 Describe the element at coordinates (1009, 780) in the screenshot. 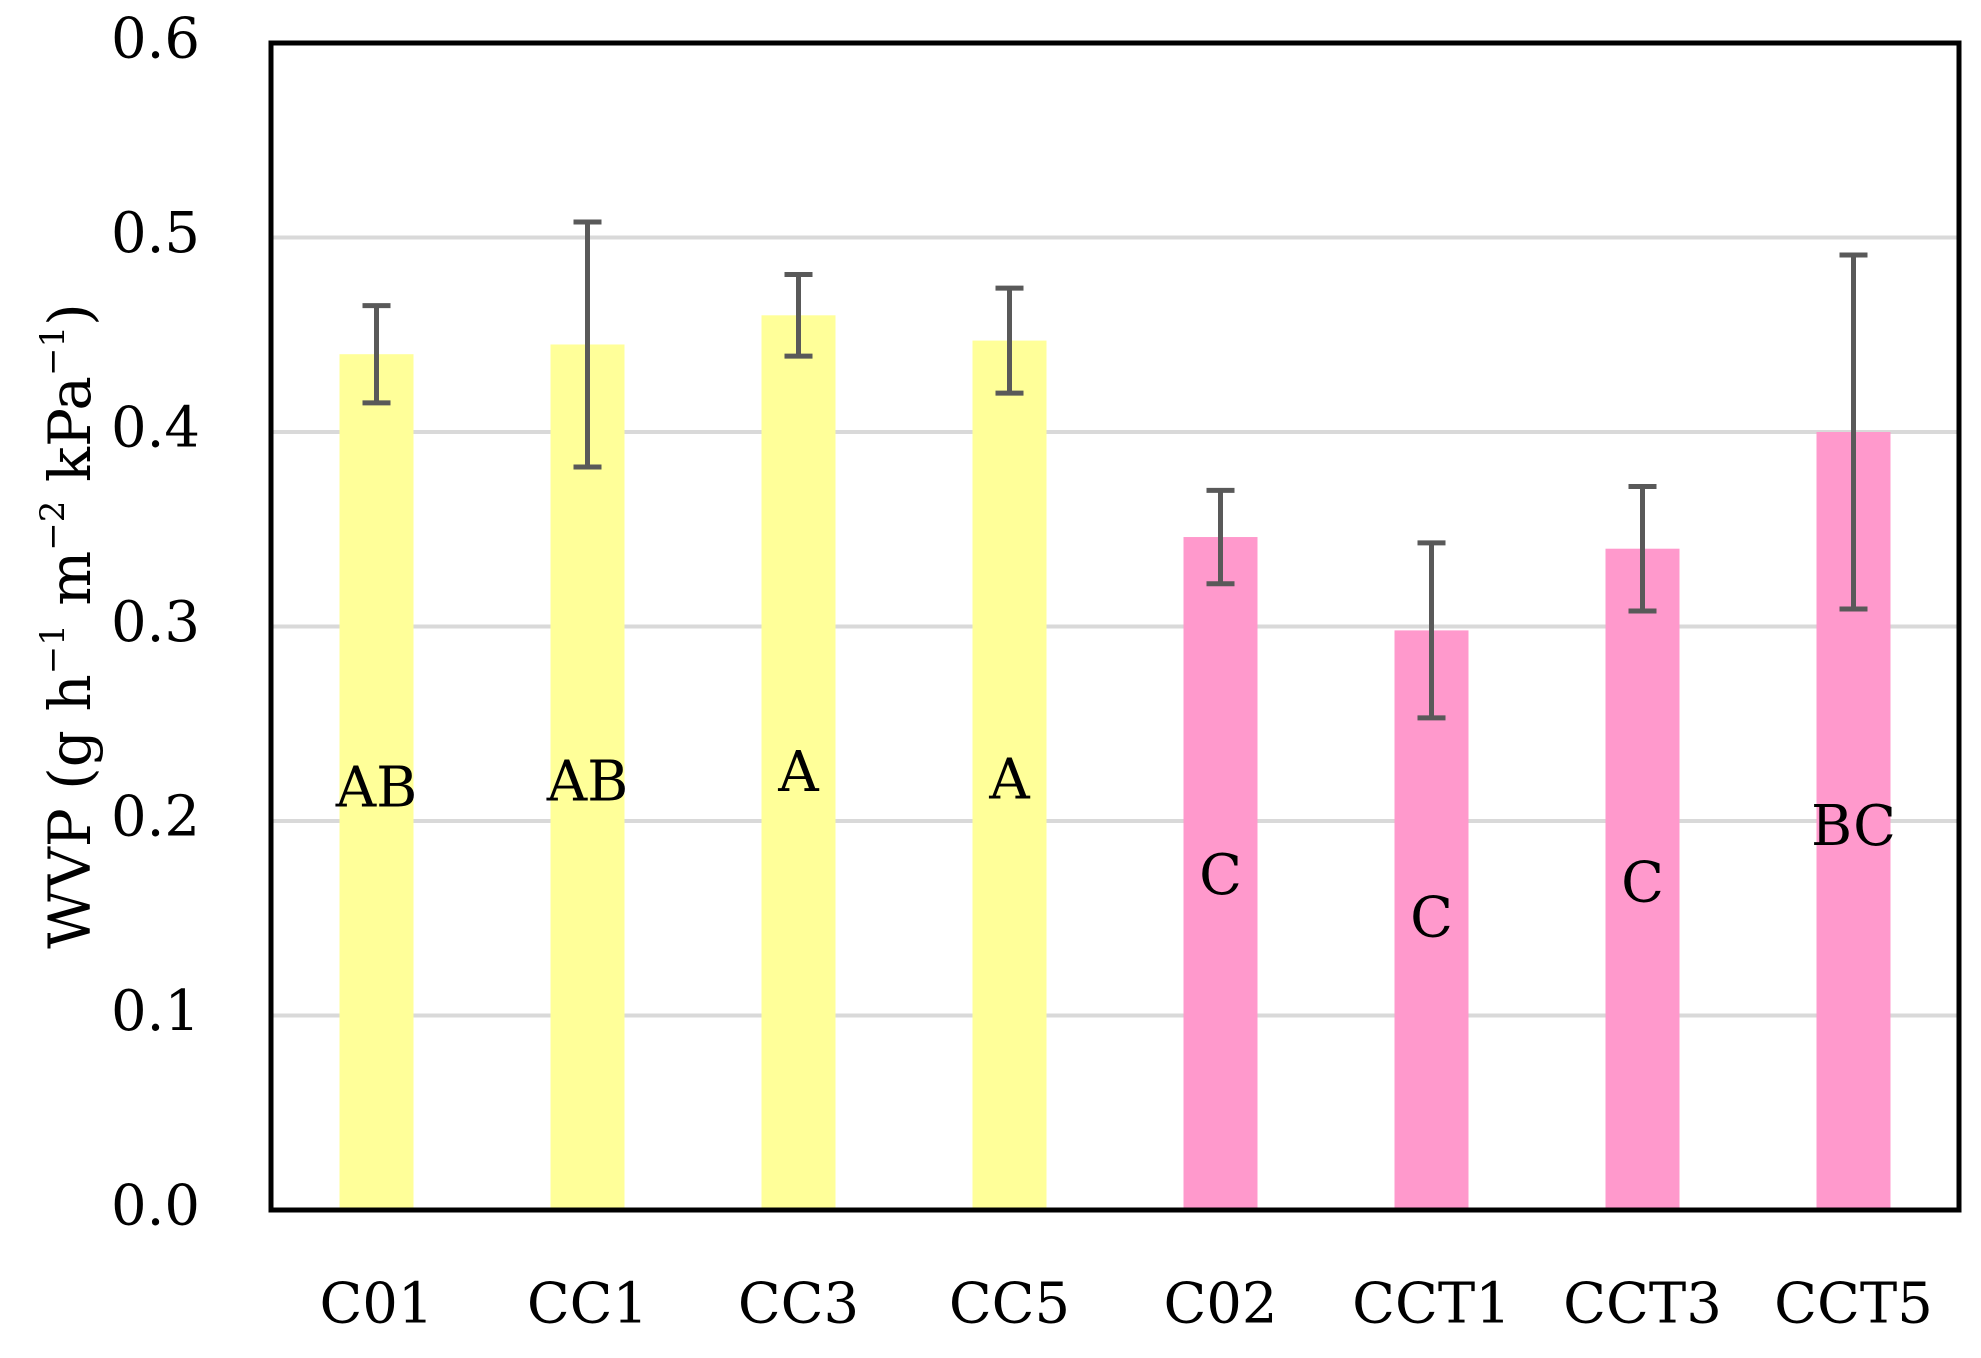

I see `significance-label-cc5: A` at that location.